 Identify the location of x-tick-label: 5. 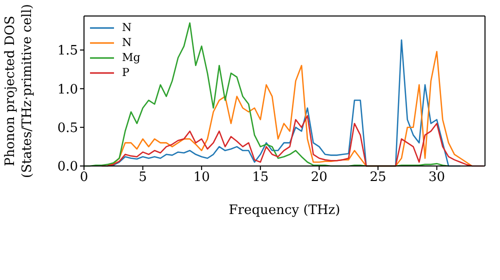
(142, 178).